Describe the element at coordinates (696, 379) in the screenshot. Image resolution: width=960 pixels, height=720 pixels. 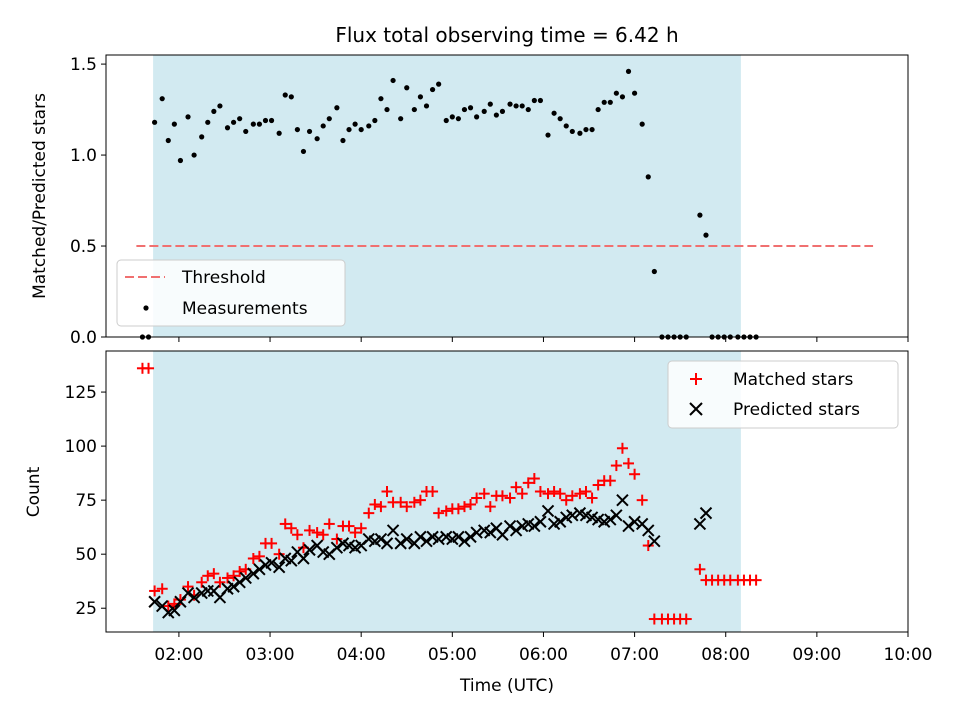
I see `legend-matched-swatch` at that location.